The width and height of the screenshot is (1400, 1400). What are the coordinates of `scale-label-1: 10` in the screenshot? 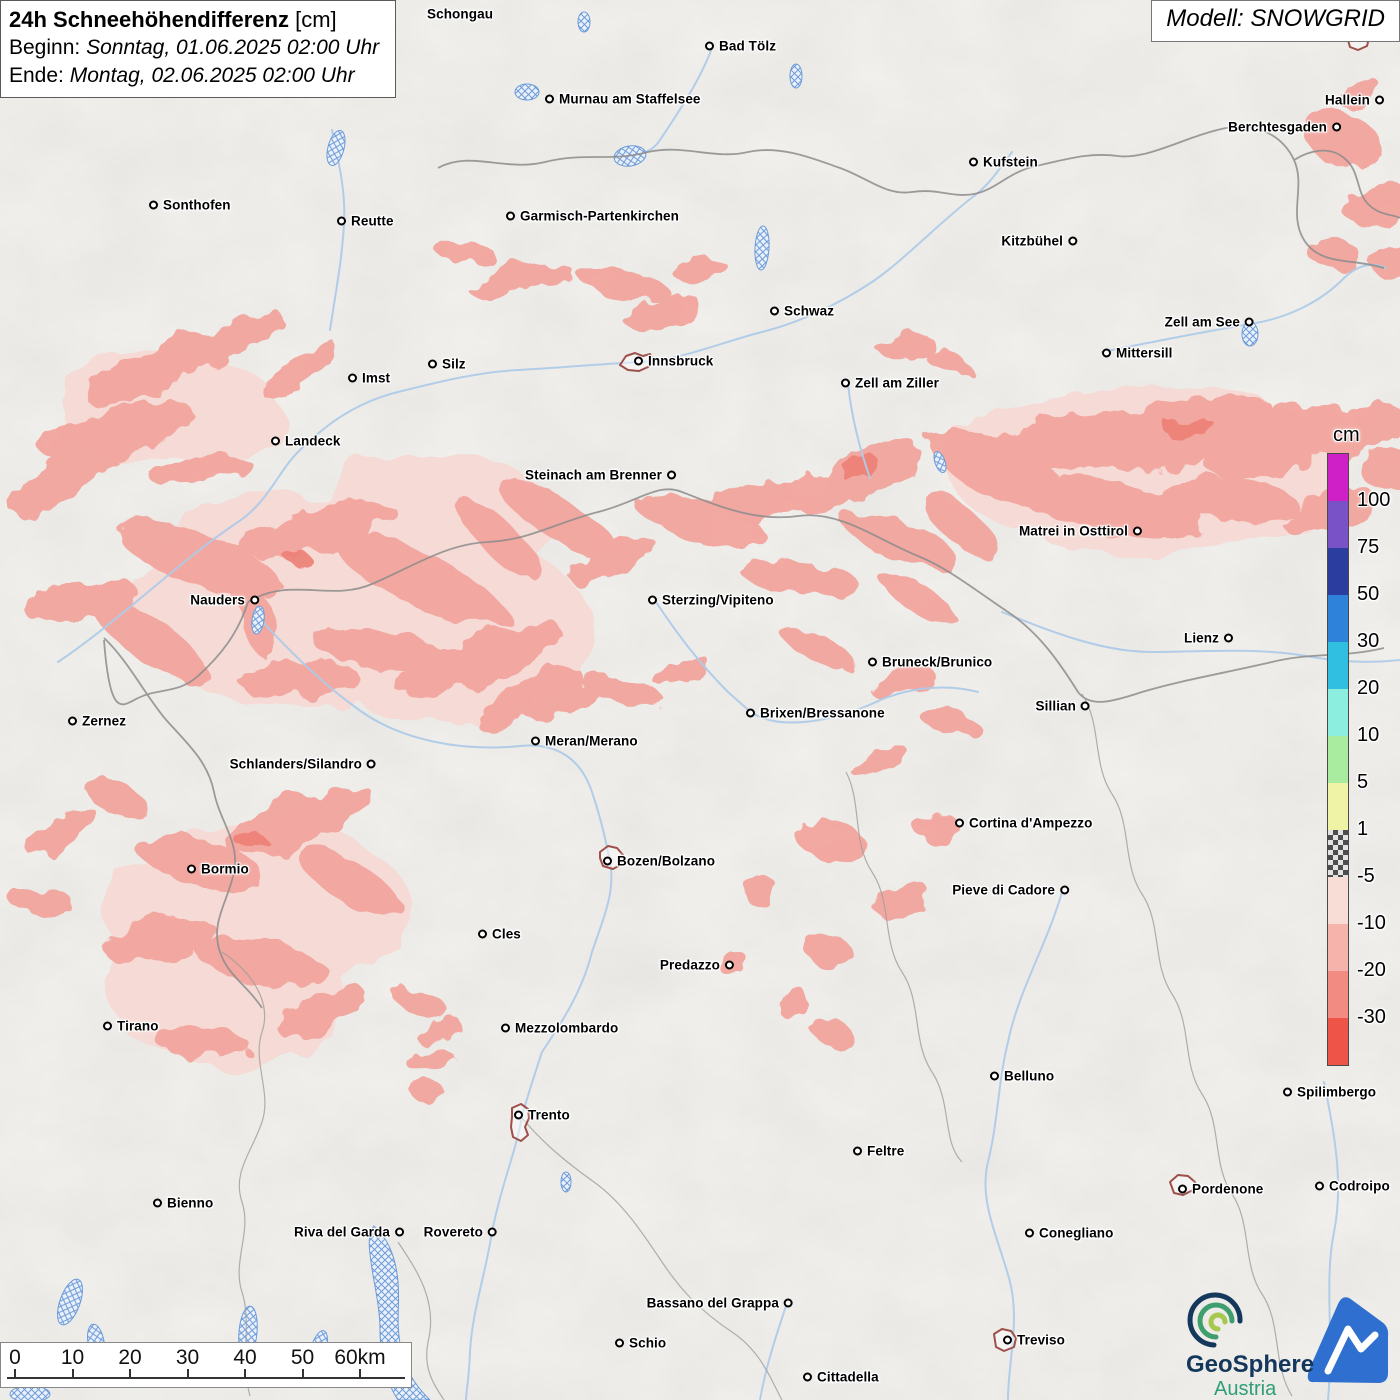 It's located at (72, 1357).